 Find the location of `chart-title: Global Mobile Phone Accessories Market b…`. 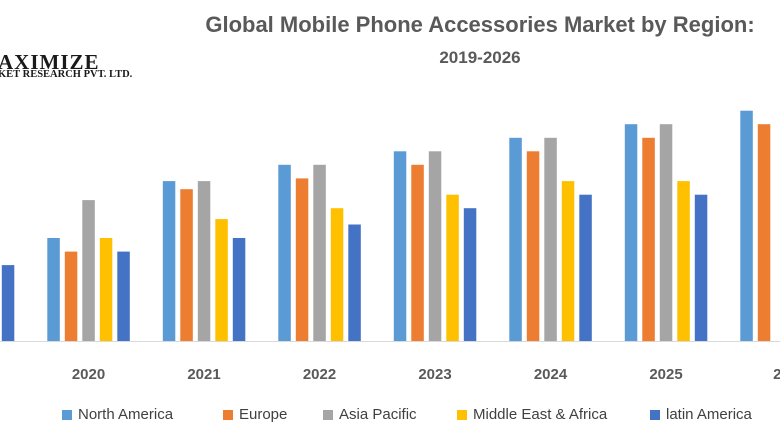

chart-title: Global Mobile Phone Accessories Market b… is located at coordinates (480, 24).